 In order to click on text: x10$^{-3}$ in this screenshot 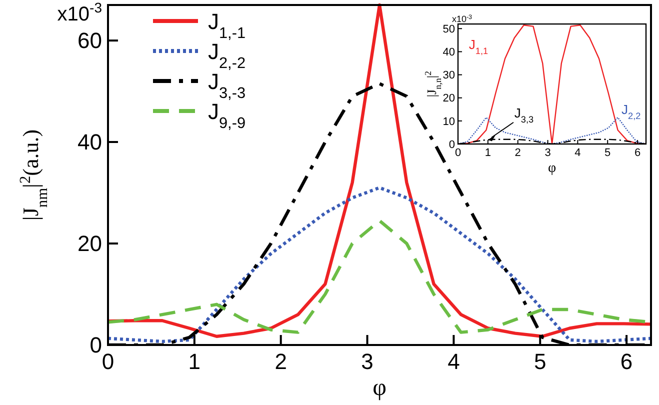, I will do `click(79, 13)`.